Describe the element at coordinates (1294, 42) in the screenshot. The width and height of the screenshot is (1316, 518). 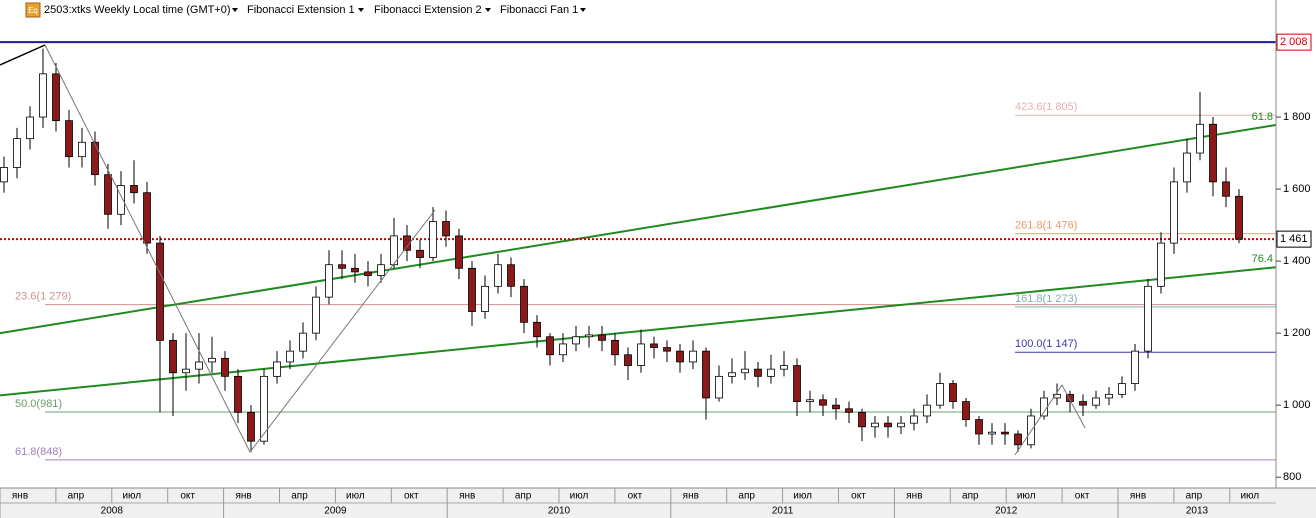
I see `price-box` at that location.